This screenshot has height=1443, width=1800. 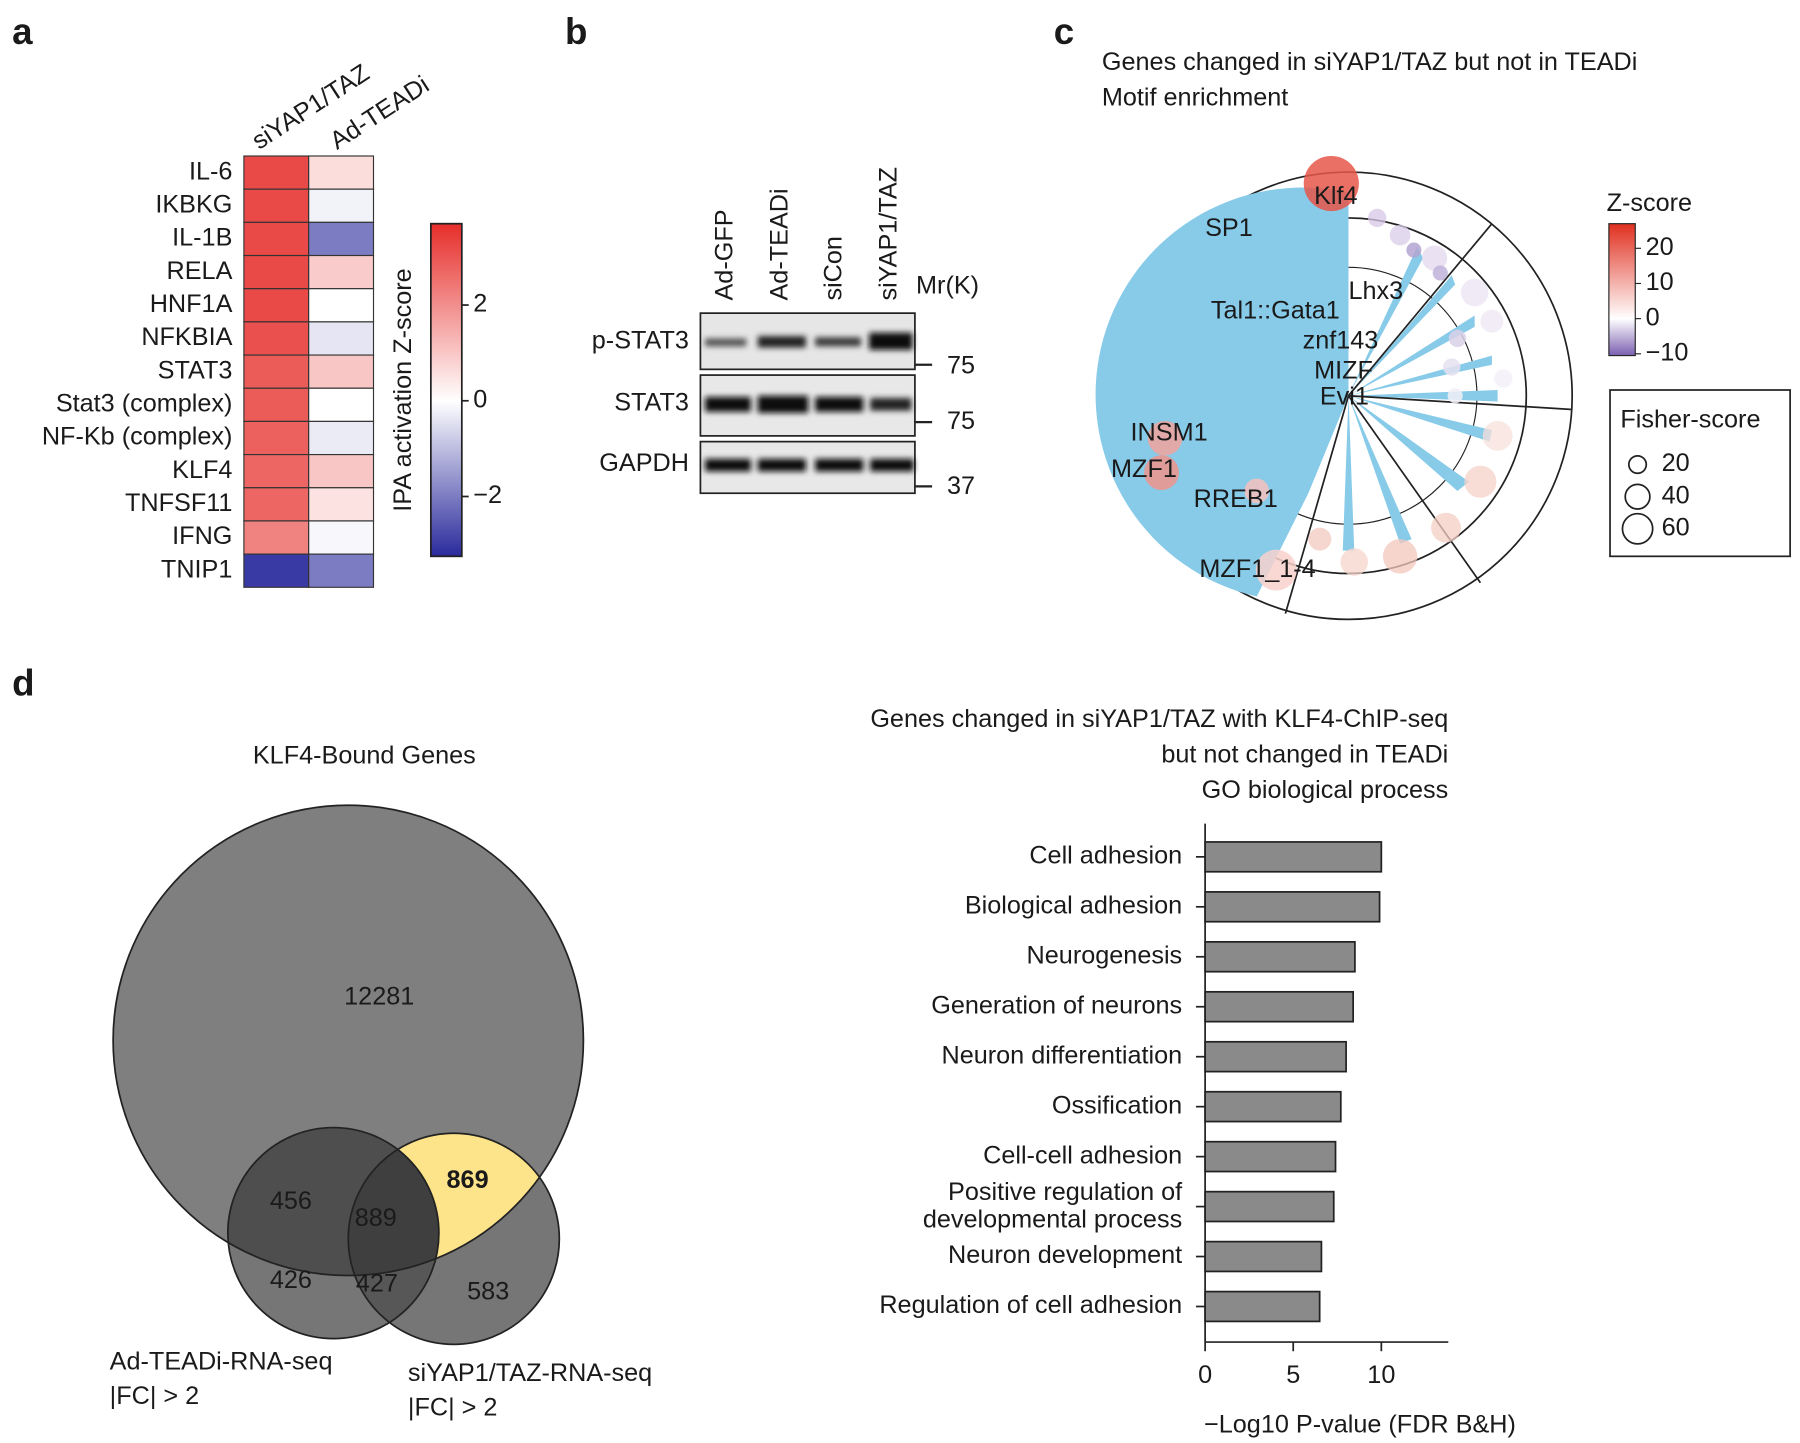 What do you see at coordinates (468, 1180) in the screenshot?
I see `venn-count: 869` at bounding box center [468, 1180].